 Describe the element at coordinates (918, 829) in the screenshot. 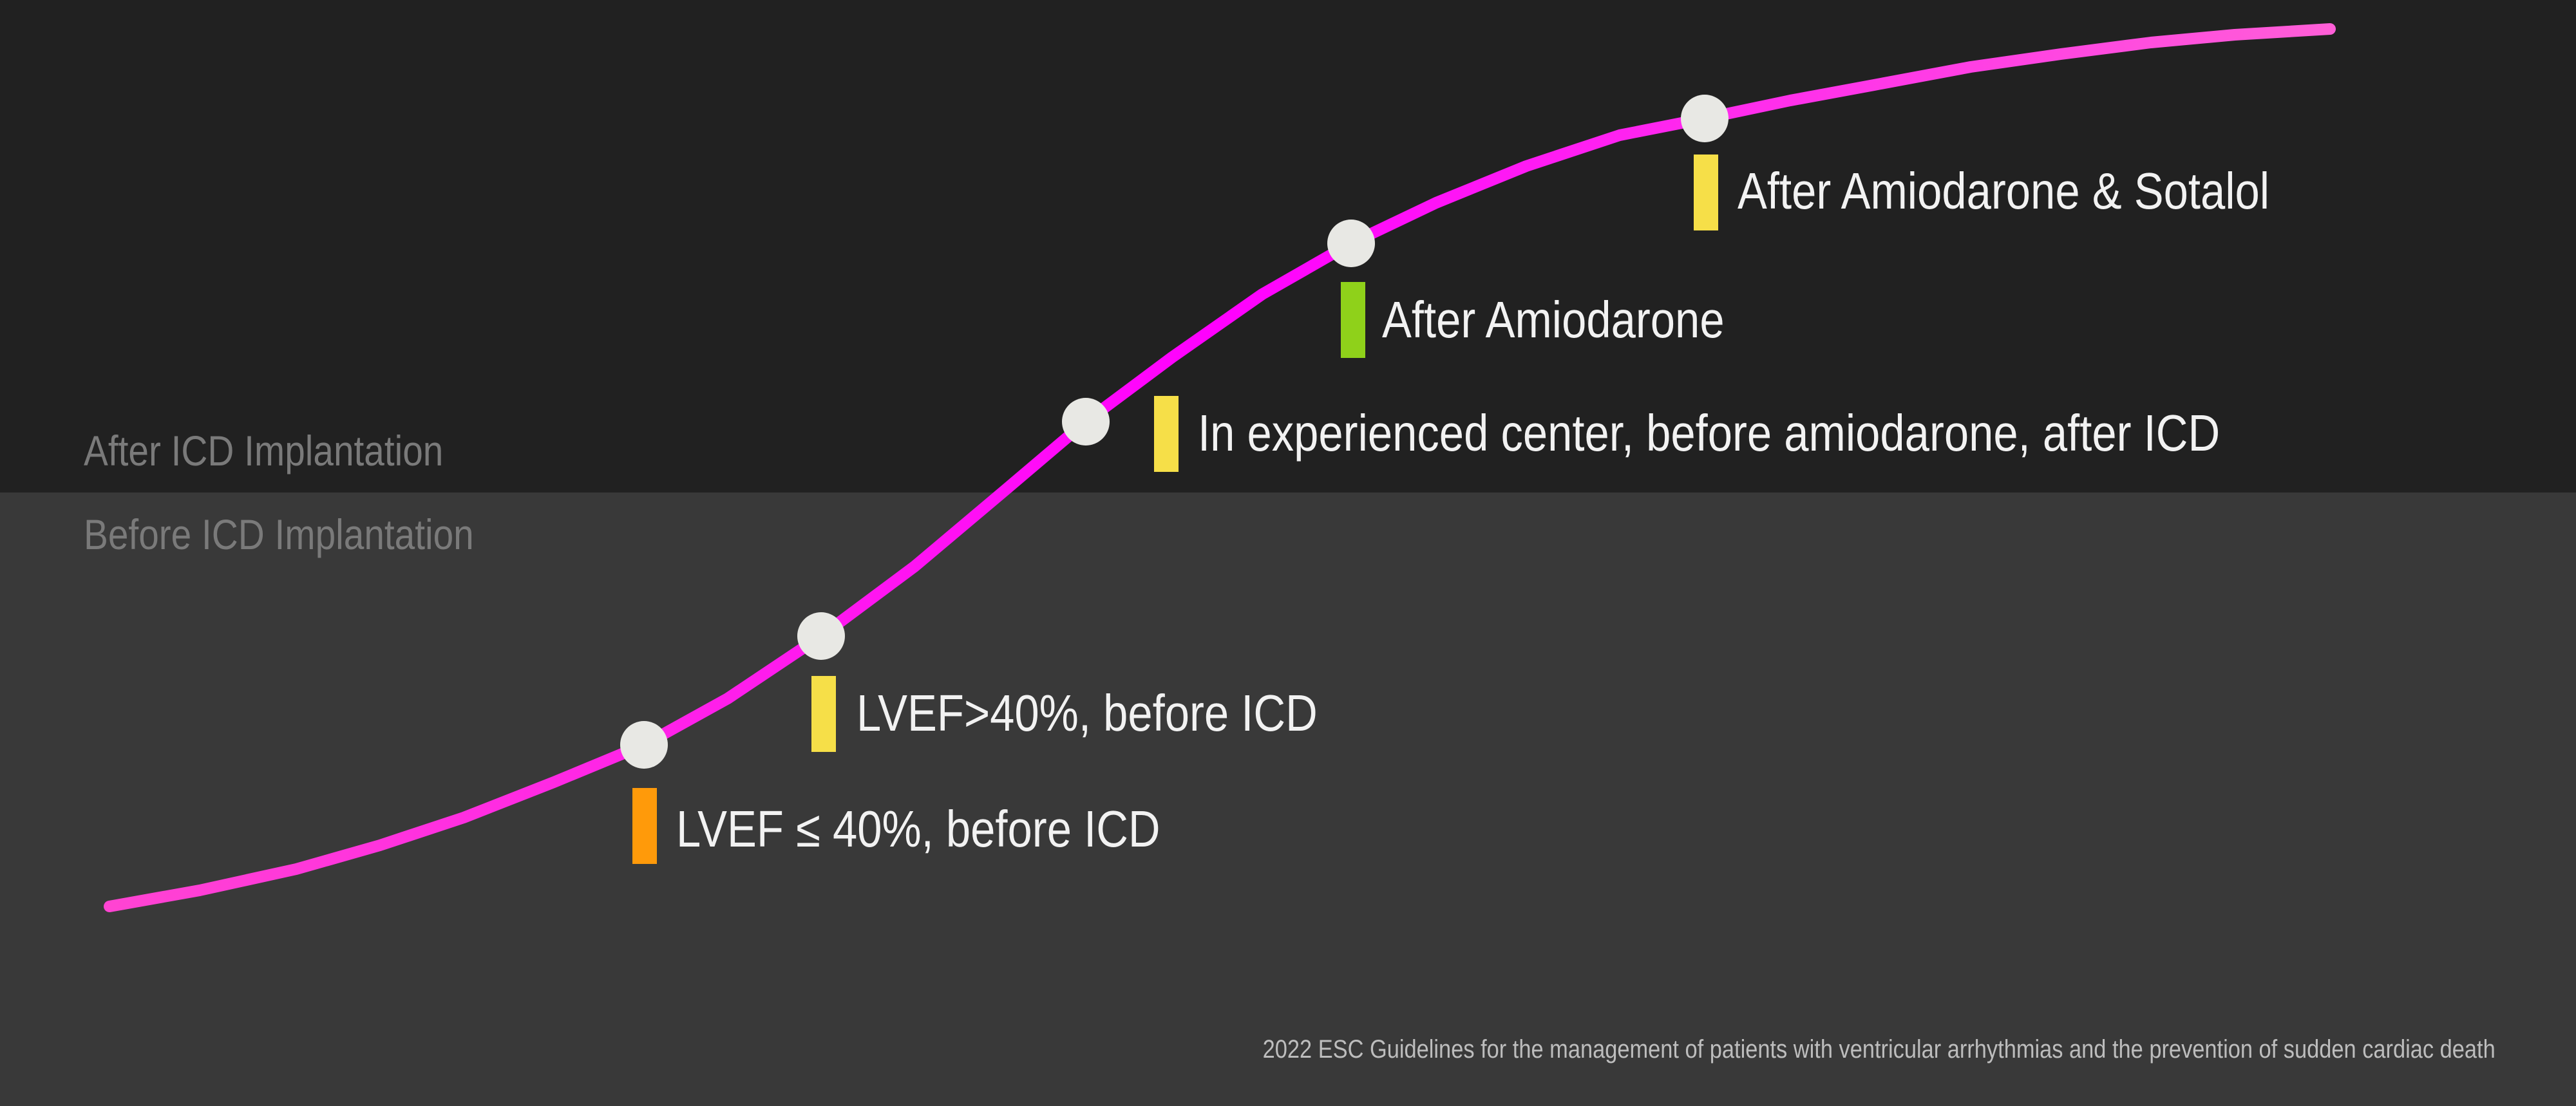

I see `milestone-label-lvef-below-40: LVEF ≤ 40%, before ICD` at that location.